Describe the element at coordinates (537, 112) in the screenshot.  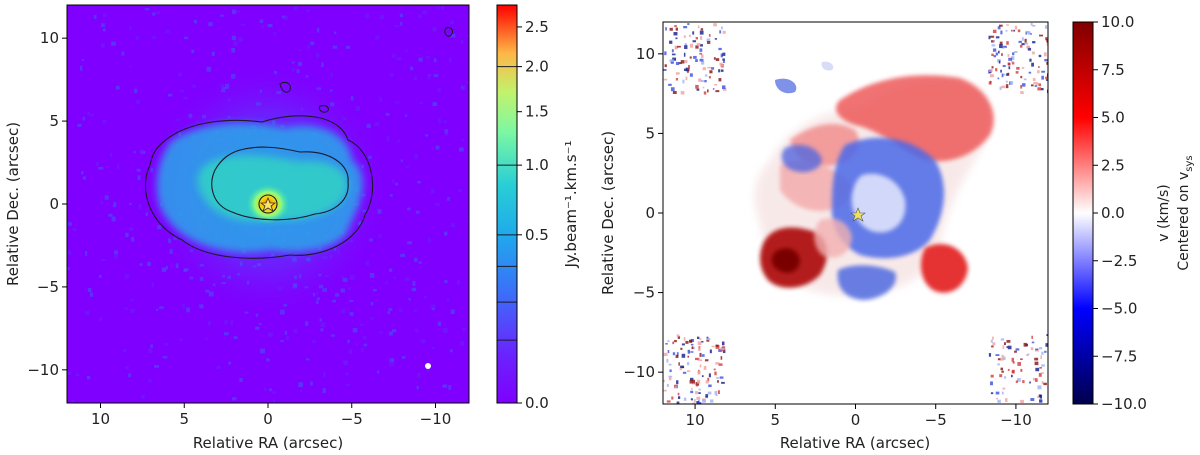
I see `intensity-colorbar-tick-label: 1.5` at that location.